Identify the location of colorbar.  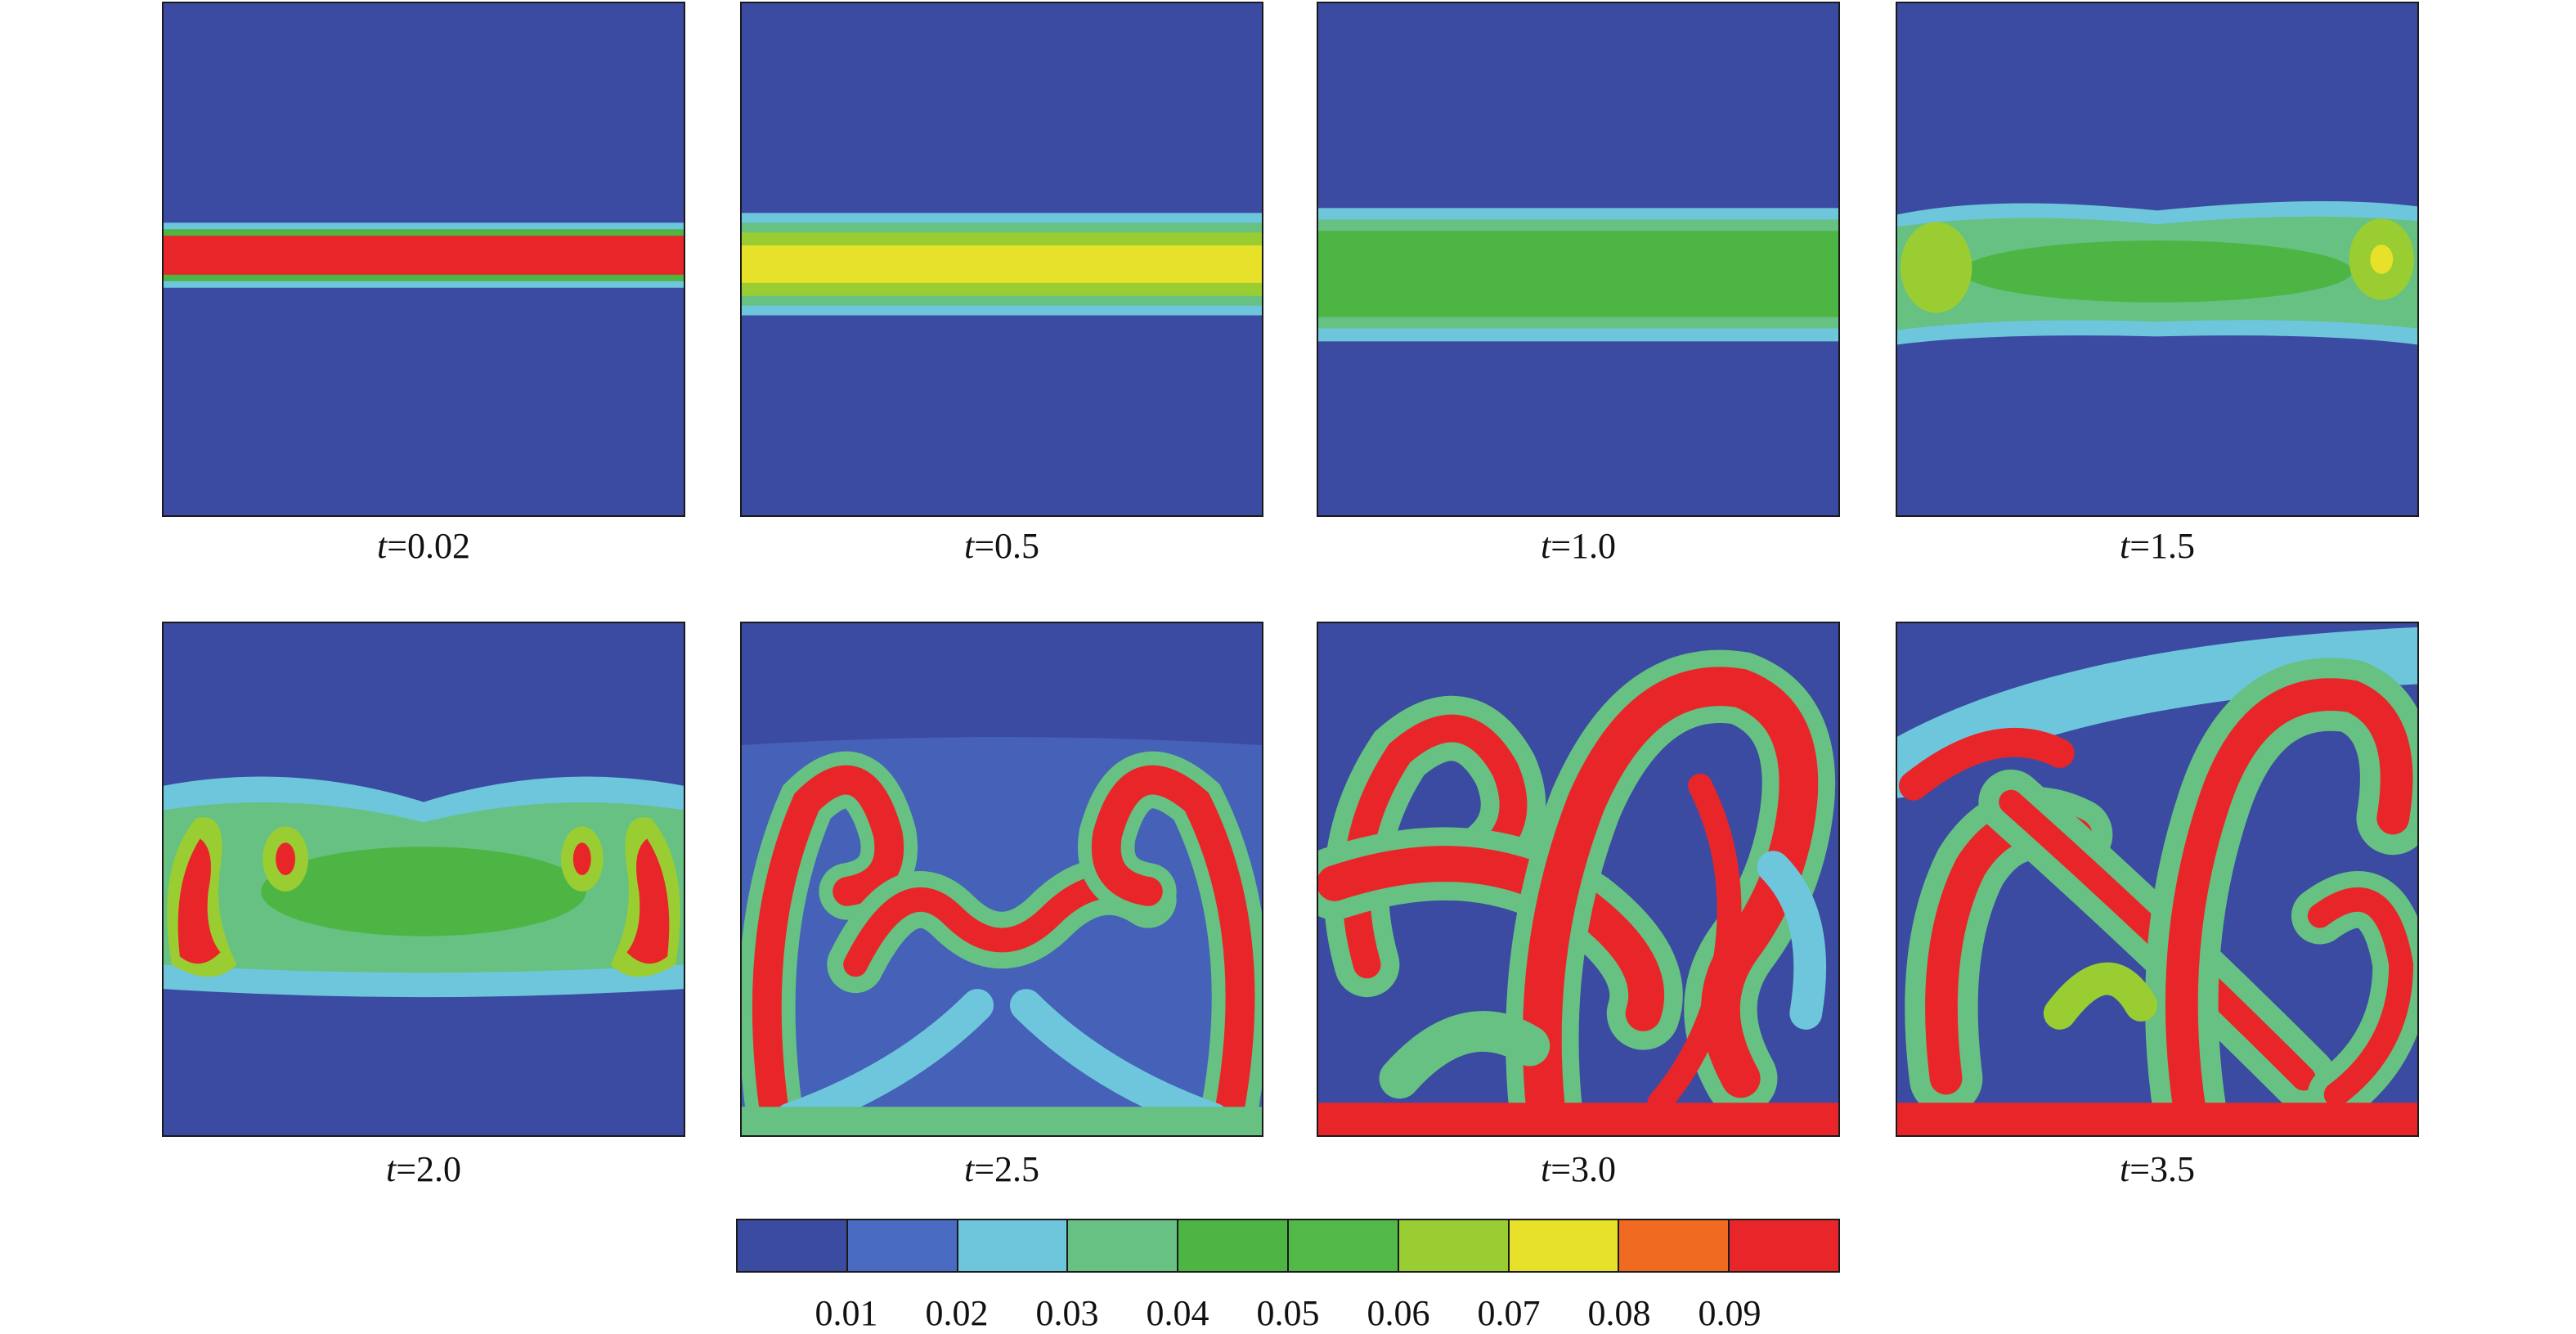
(1288, 1246).